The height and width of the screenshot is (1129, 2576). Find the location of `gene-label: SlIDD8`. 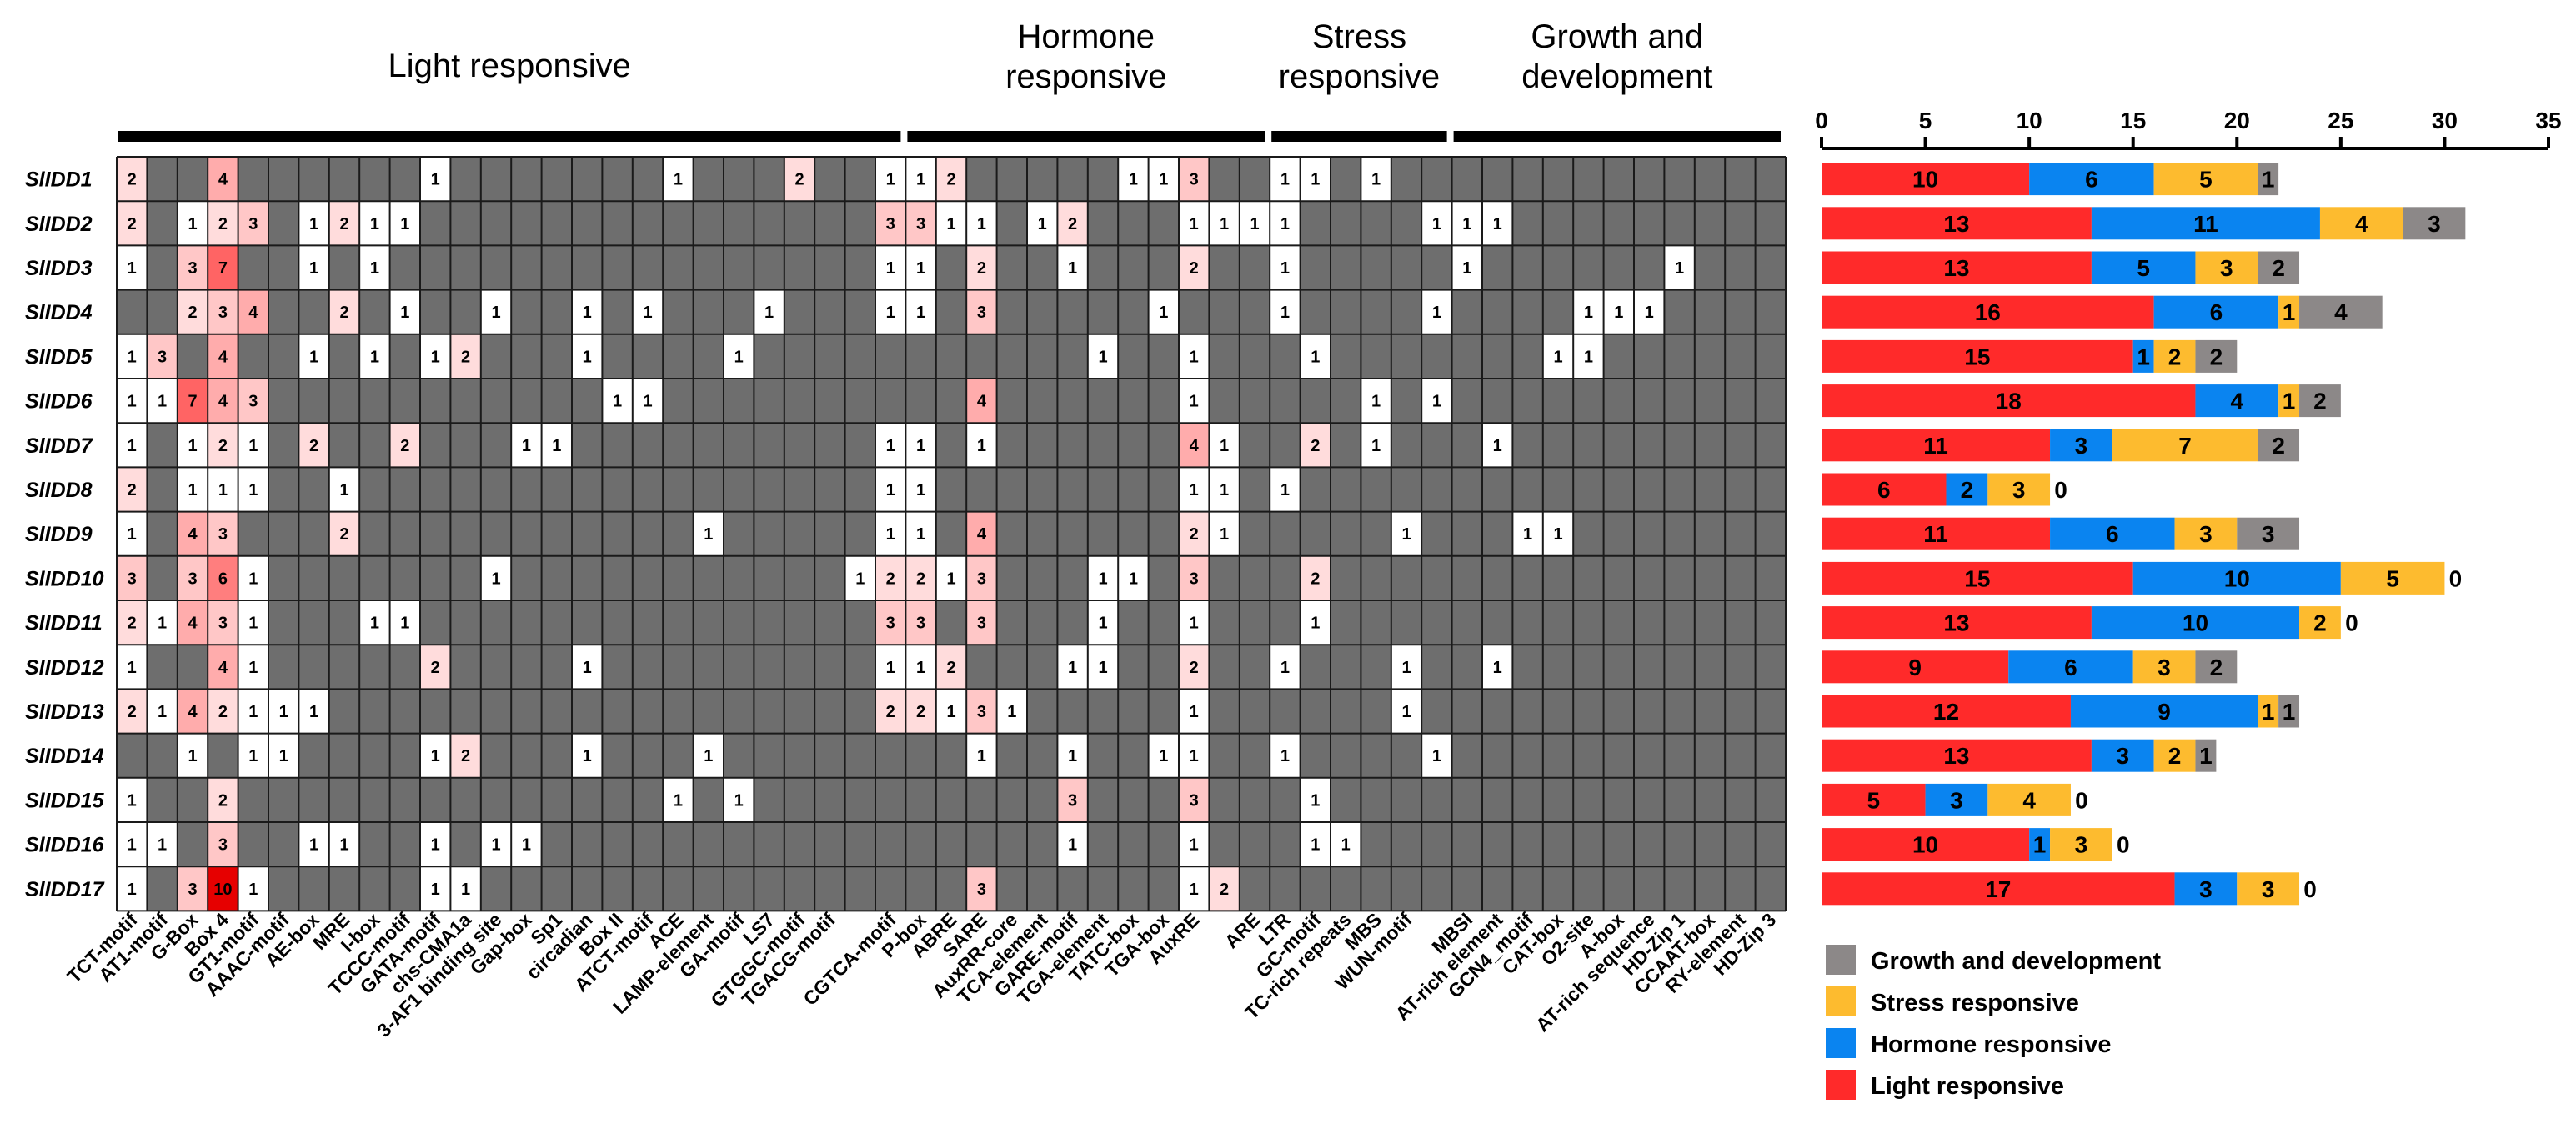

gene-label: SlIDD8 is located at coordinates (59, 491).